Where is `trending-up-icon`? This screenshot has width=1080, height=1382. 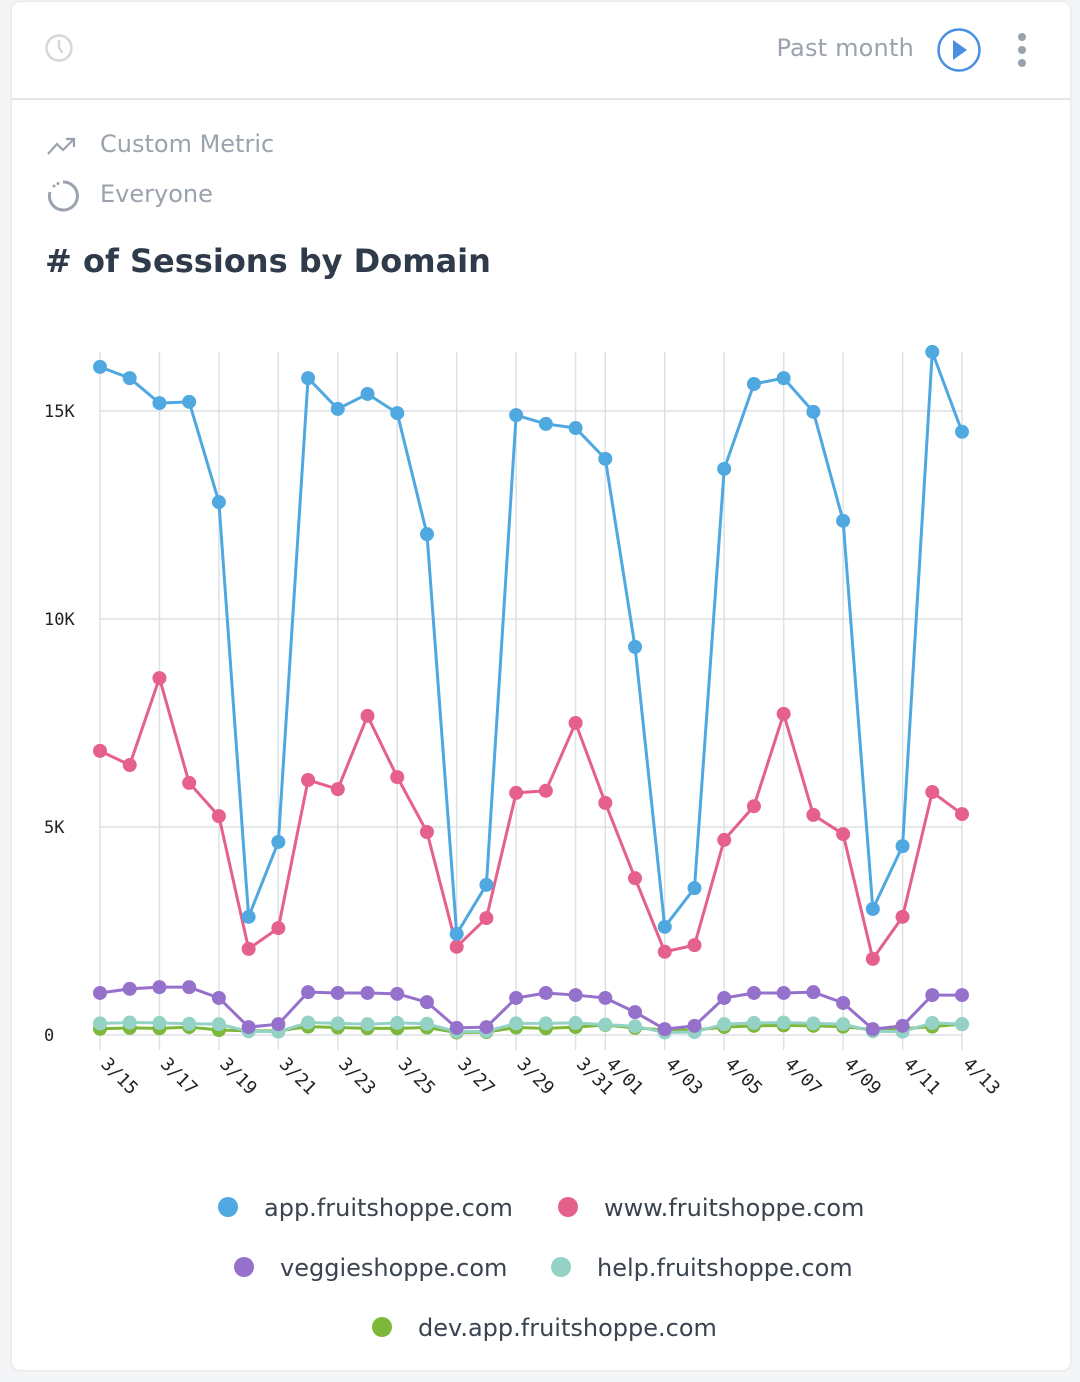 trending-up-icon is located at coordinates (61, 146).